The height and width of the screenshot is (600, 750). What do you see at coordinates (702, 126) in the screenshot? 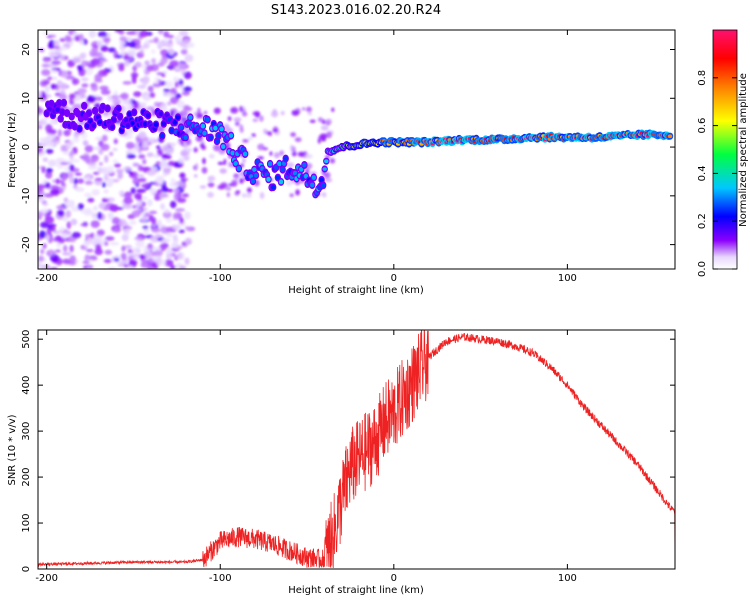
I see `colorbar-tick-label: 0.6` at bounding box center [702, 126].